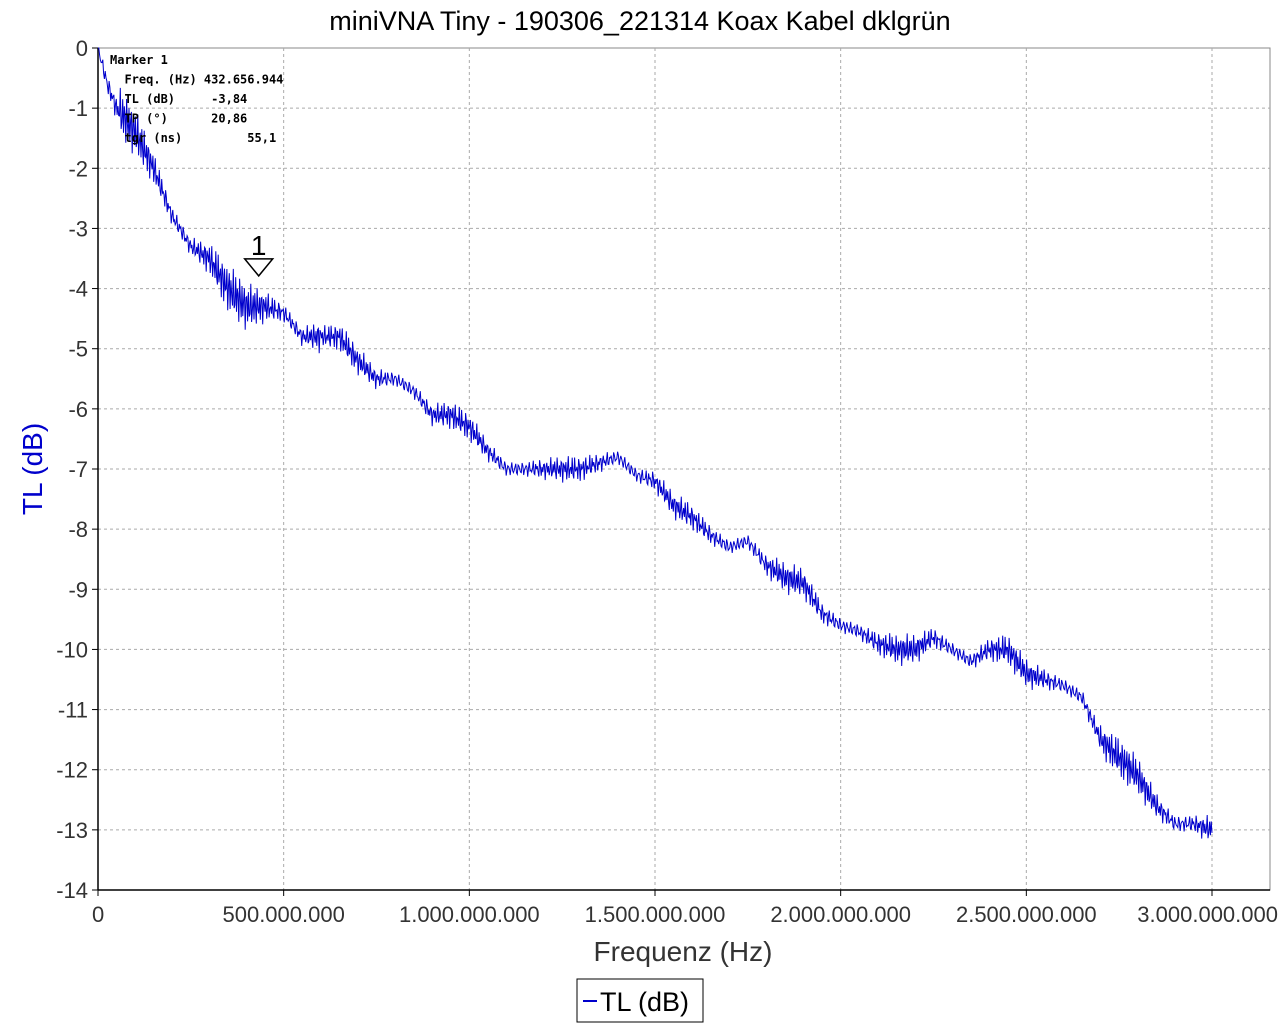 This screenshot has width=1280, height=1024. What do you see at coordinates (32, 469) in the screenshot?
I see `y-axis-label: TL (dB)` at bounding box center [32, 469].